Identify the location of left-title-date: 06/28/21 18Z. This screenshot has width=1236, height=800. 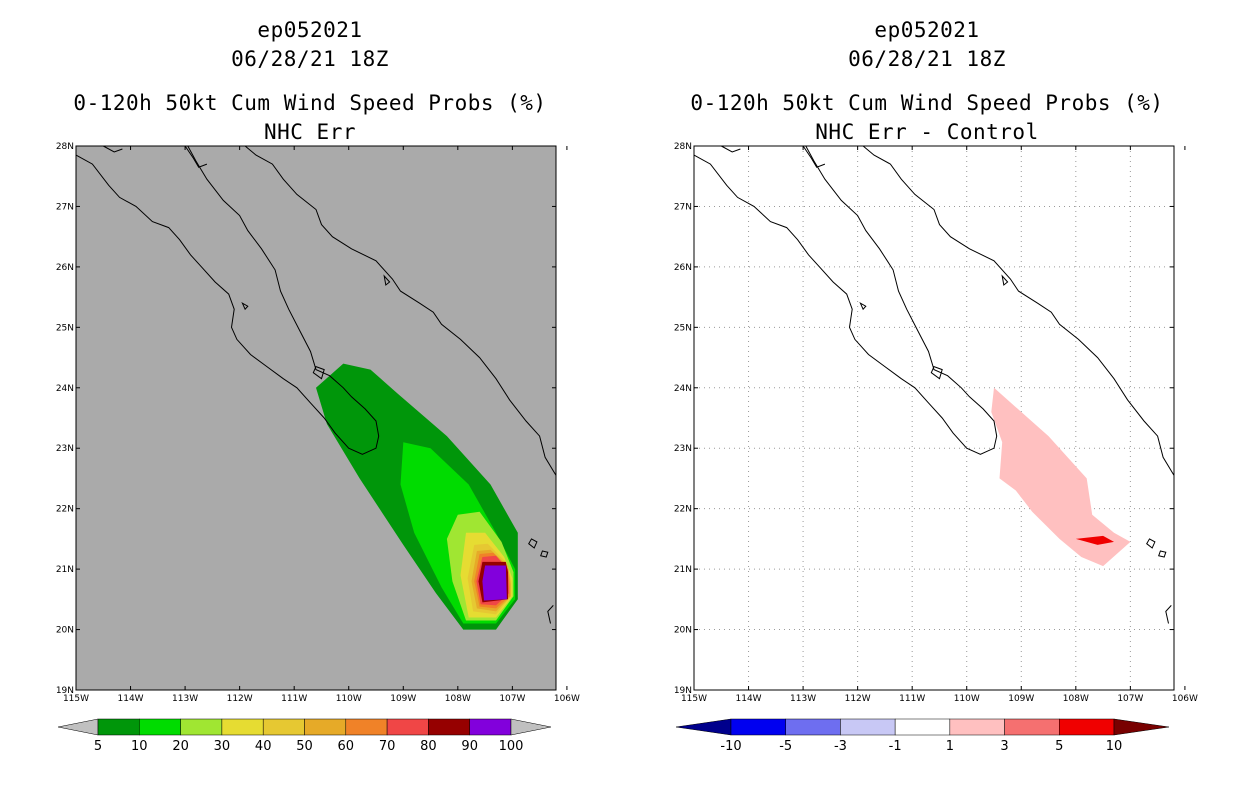
(310, 59).